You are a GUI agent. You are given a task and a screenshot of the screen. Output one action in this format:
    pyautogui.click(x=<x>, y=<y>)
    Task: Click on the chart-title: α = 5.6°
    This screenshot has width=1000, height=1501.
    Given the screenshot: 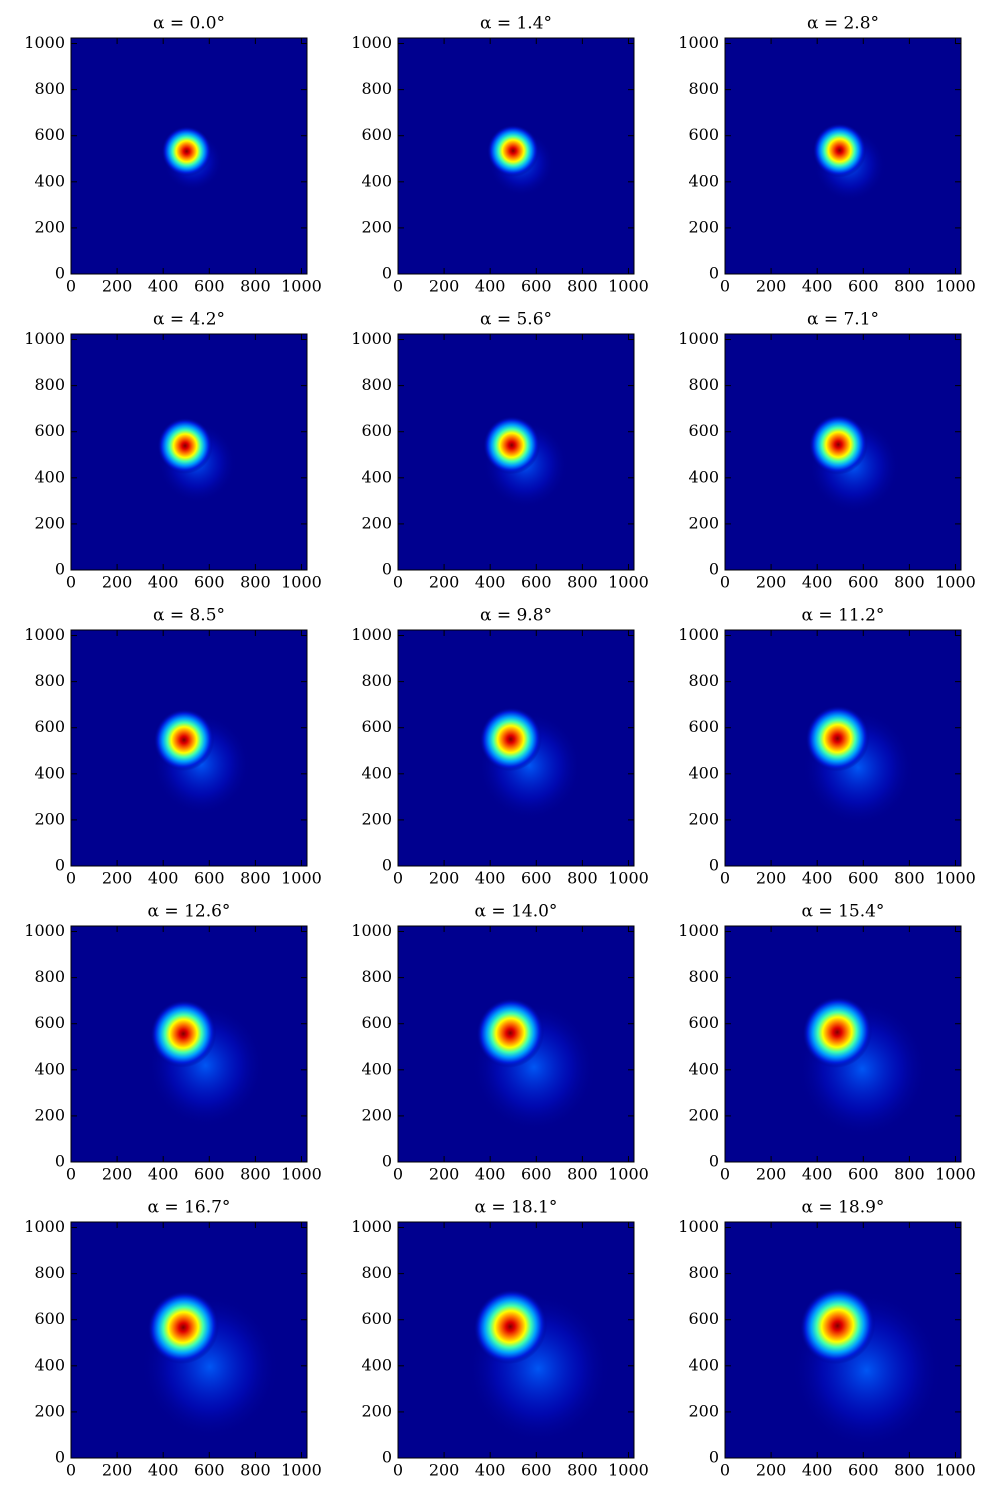 What is the action you would take?
    pyautogui.click(x=516, y=320)
    